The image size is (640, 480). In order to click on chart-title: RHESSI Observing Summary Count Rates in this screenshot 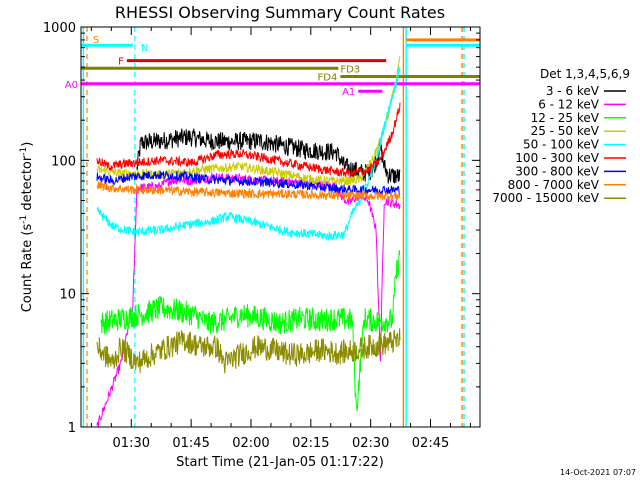, I will do `click(280, 12)`.